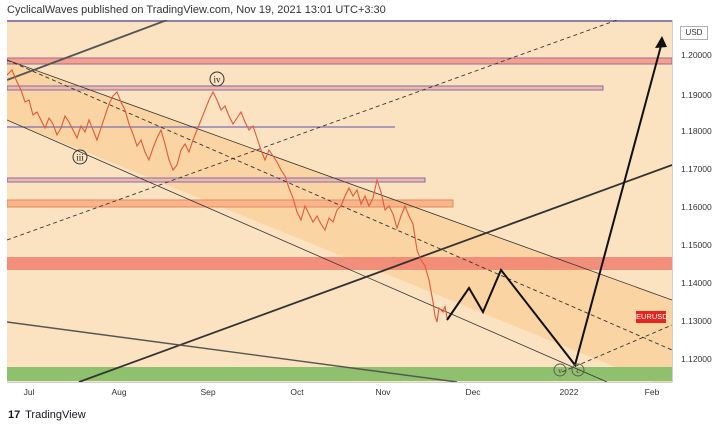 The width and height of the screenshot is (720, 427). I want to click on symbol-price-tag: EURUSD, so click(652, 317).